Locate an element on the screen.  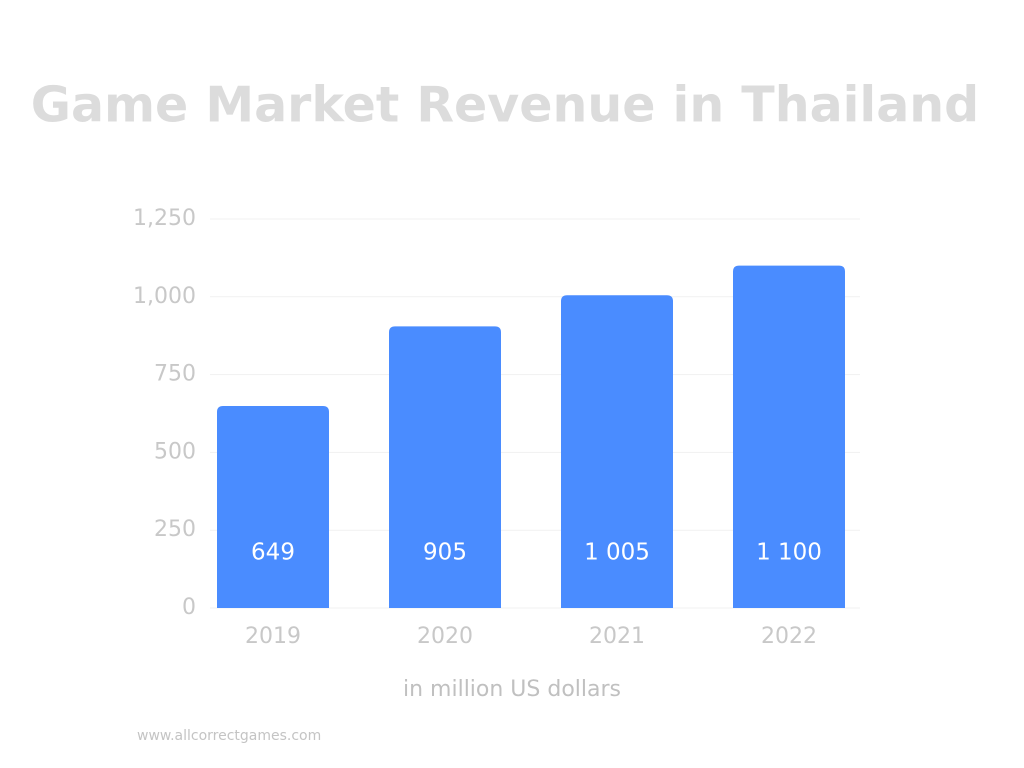
x-axis-label: in million US dollars is located at coordinates (512, 689).